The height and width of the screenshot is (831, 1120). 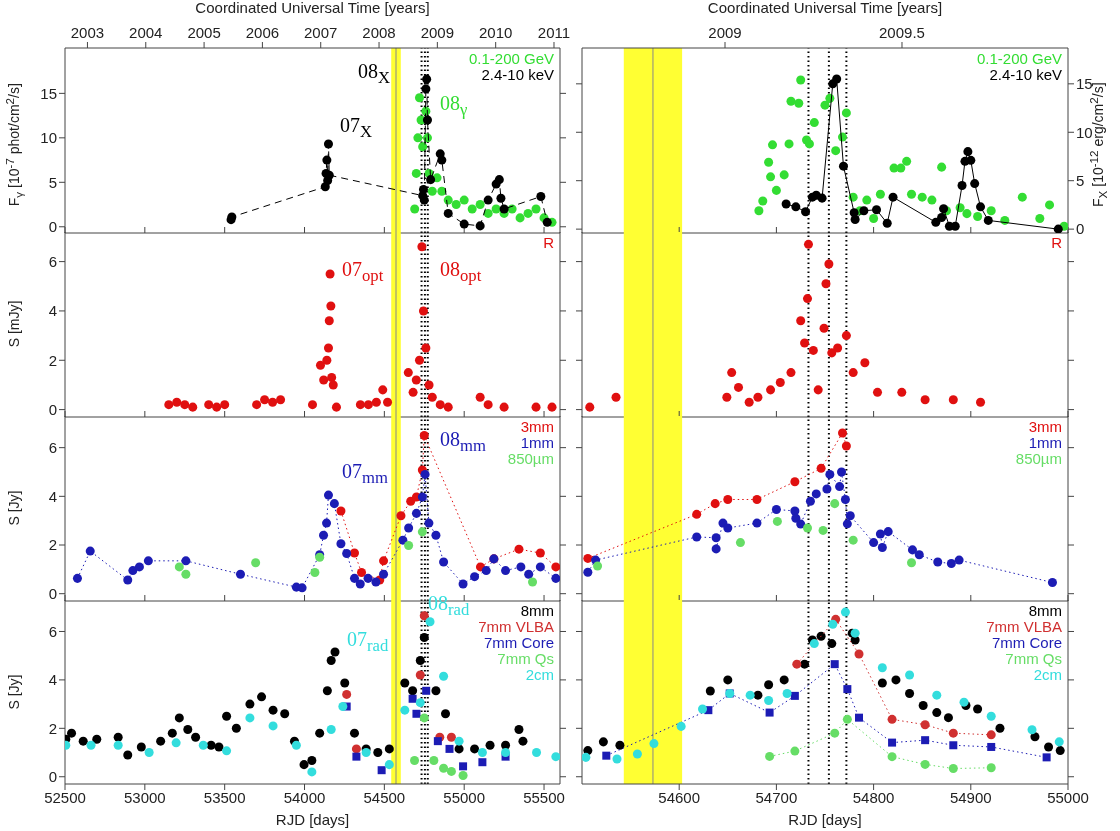 I want to click on x2-tick-label: 2005, so click(x=204, y=32).